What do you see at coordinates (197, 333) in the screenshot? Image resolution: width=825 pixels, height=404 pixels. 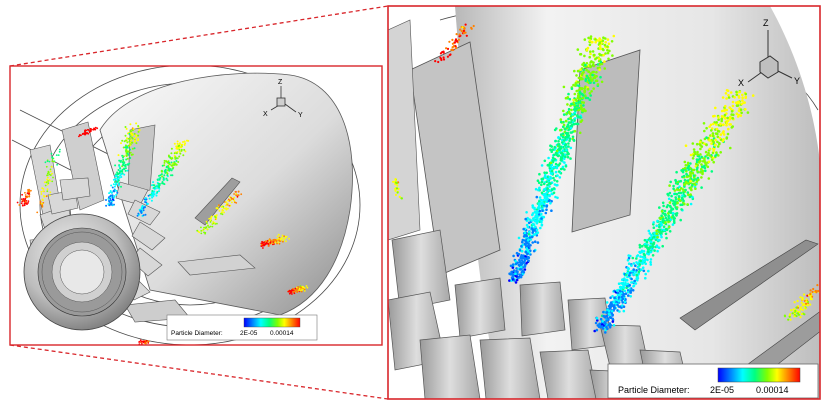 I see `left-legend-label: Particle Diameter:` at bounding box center [197, 333].